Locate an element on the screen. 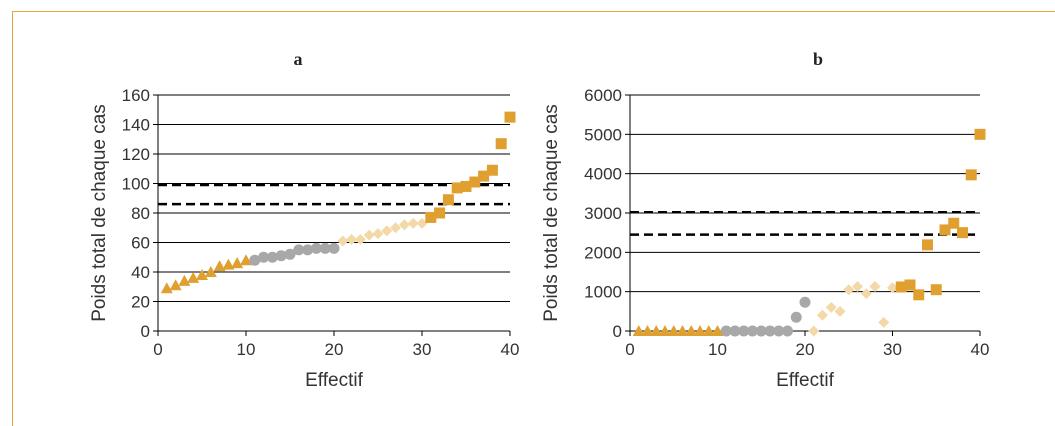  y-tick-label: 1000 is located at coordinates (603, 292).